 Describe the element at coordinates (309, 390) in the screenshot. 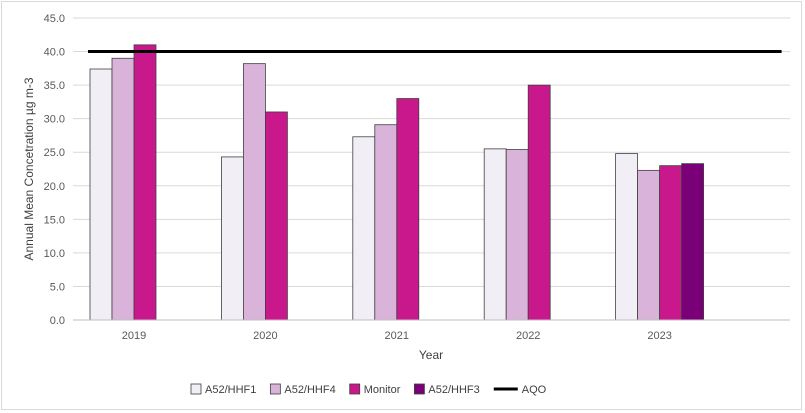

I see `legend-label: A52/HHF4` at that location.